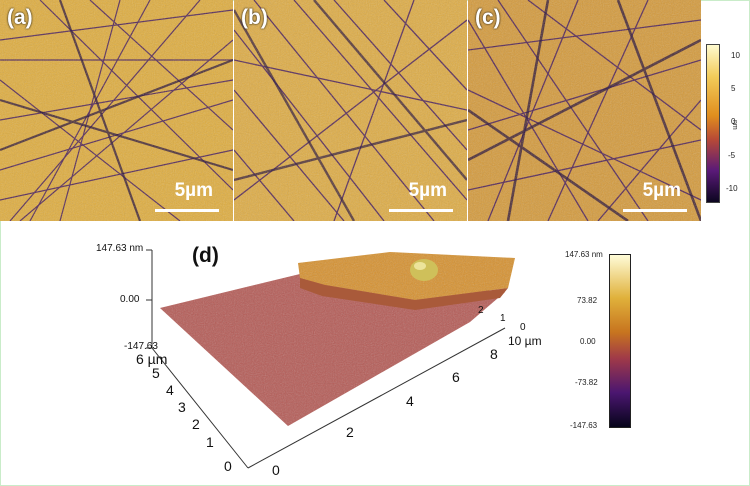  What do you see at coordinates (210, 442) in the screenshot?
I see `y-axis-tick: 1` at bounding box center [210, 442].